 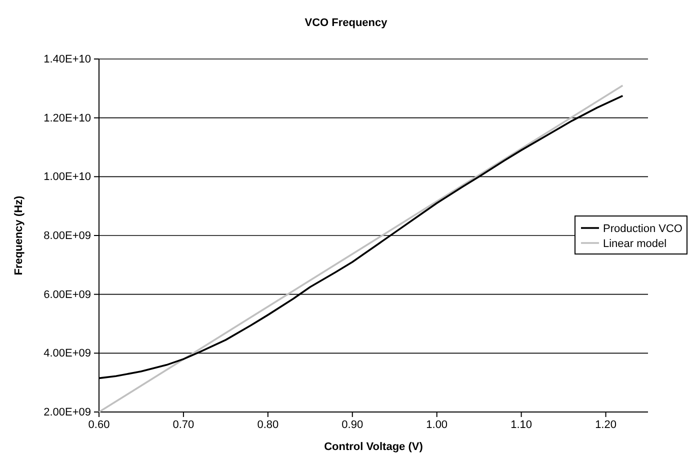 What do you see at coordinates (521, 424) in the screenshot?
I see `x-tick-label: 1.10` at bounding box center [521, 424].